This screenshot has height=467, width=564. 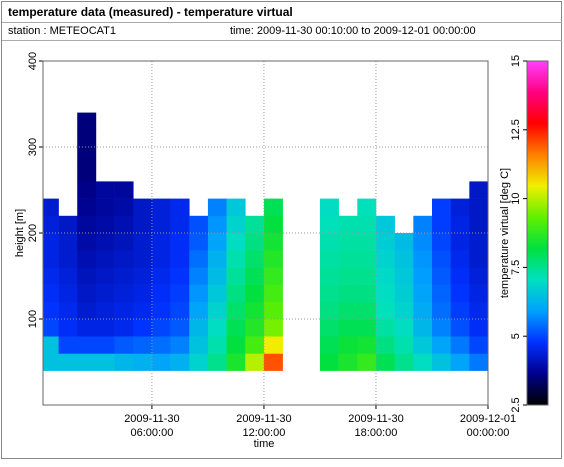 I want to click on colorbar-tick-label: 15, so click(x=516, y=61).